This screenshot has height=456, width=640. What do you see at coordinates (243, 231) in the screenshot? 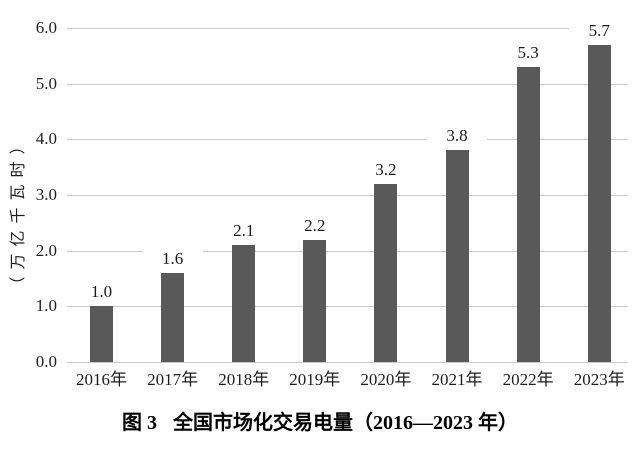
I see `bar-value-label: 2.1` at bounding box center [243, 231].